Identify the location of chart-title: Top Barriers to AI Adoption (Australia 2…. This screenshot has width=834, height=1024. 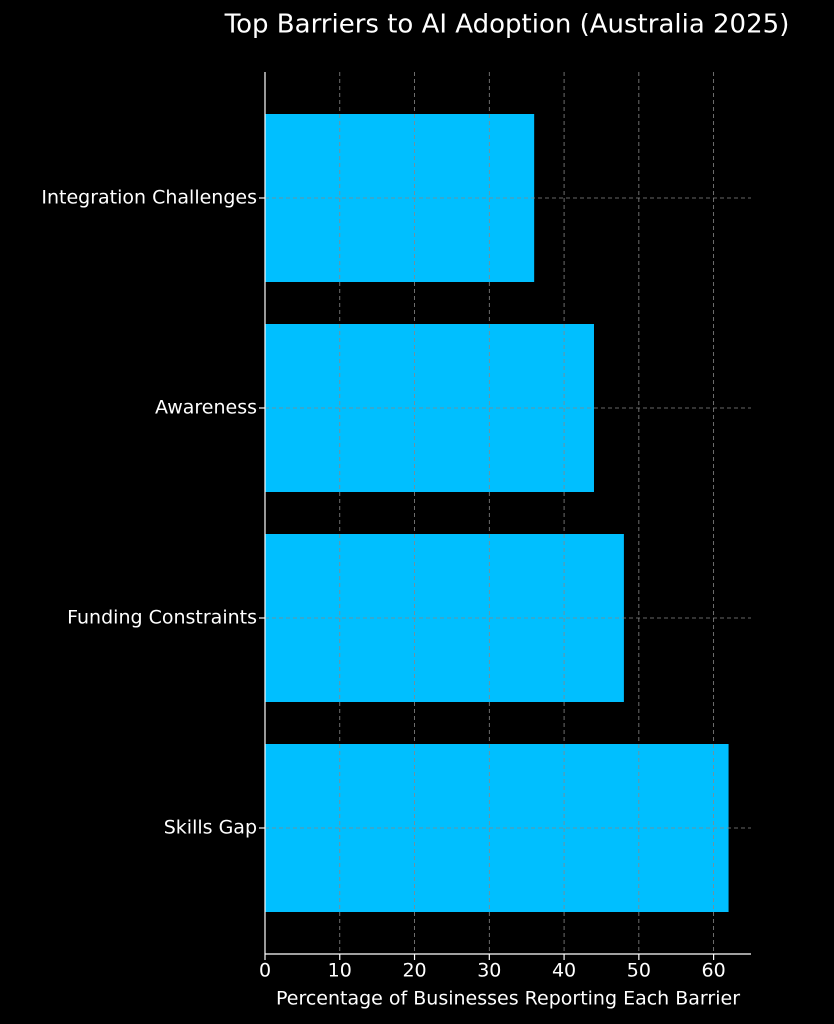
(507, 25).